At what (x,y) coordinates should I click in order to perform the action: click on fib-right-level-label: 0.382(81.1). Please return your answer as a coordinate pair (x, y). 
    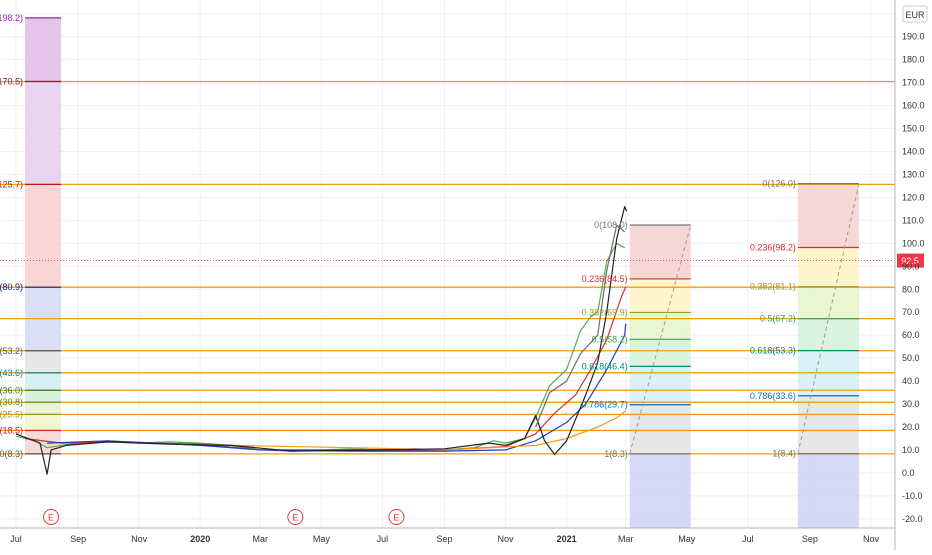
    Looking at the image, I should click on (773, 287).